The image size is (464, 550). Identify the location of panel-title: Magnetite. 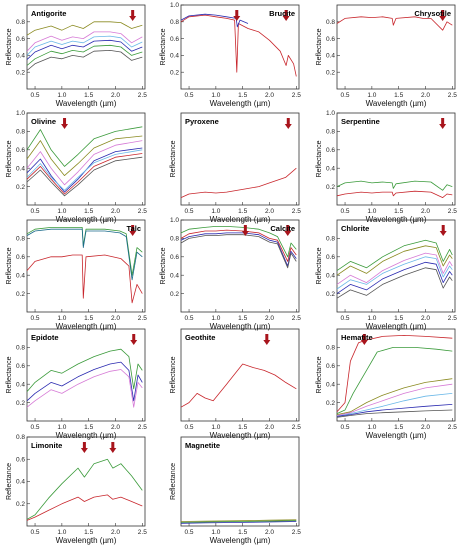
(202, 445).